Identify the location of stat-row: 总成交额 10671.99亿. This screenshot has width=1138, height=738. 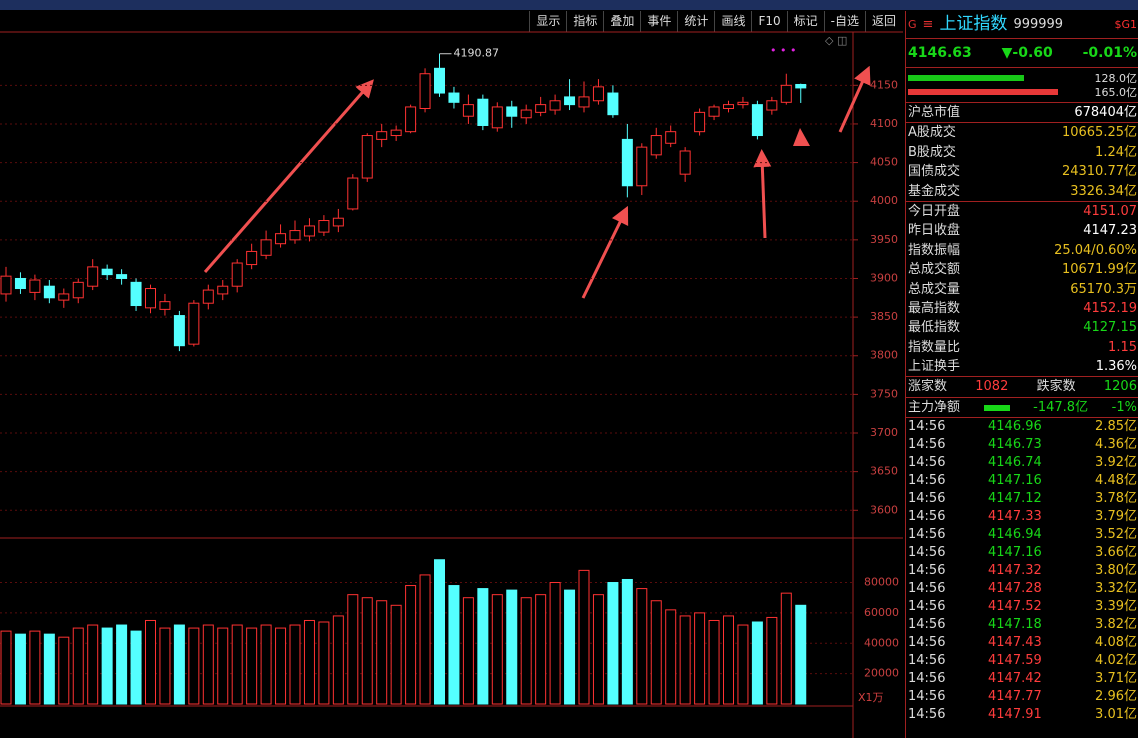
(1022, 269).